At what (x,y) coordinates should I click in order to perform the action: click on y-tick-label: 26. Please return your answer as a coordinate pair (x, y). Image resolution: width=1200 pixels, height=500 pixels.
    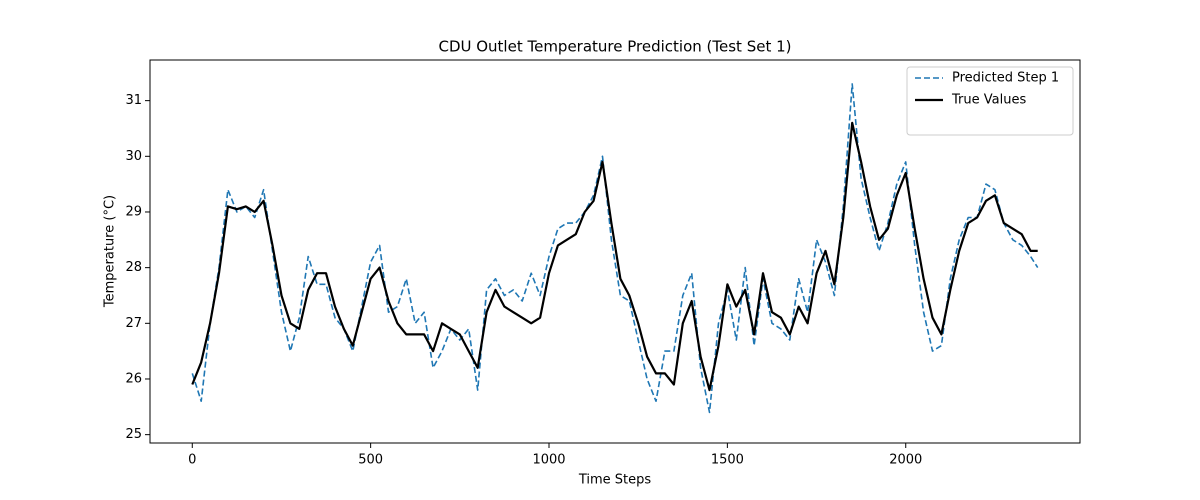
    Looking at the image, I should click on (133, 378).